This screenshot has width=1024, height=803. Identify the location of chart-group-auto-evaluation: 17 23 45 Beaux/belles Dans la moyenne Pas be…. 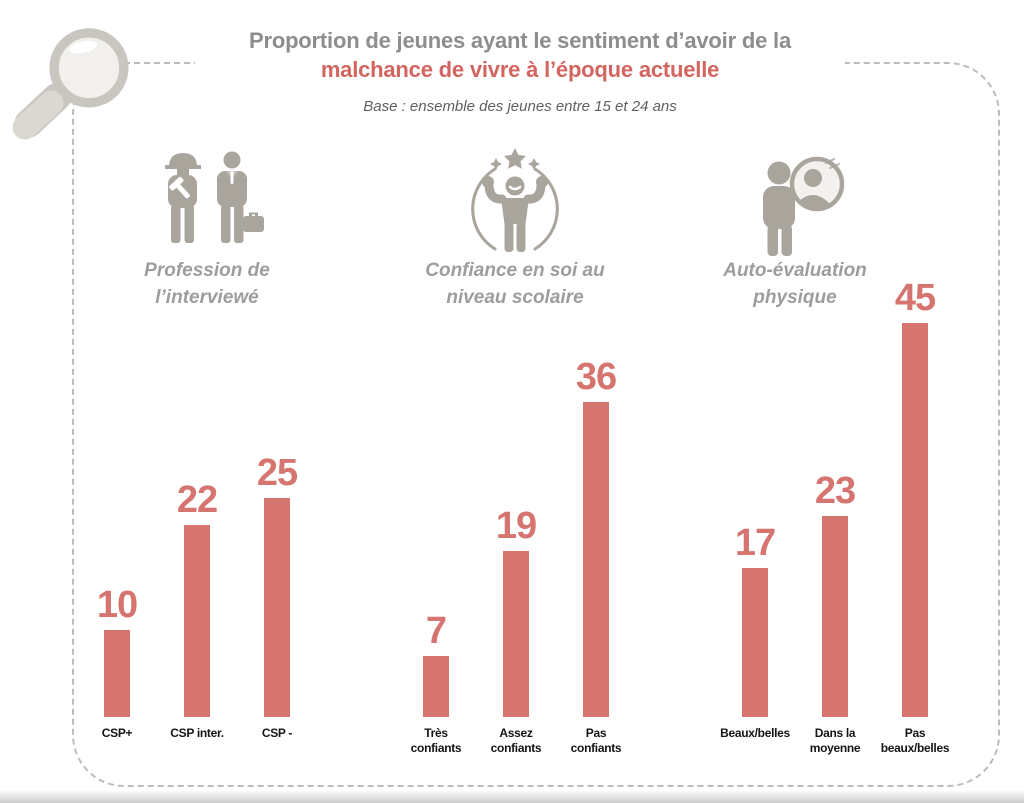
(835, 508).